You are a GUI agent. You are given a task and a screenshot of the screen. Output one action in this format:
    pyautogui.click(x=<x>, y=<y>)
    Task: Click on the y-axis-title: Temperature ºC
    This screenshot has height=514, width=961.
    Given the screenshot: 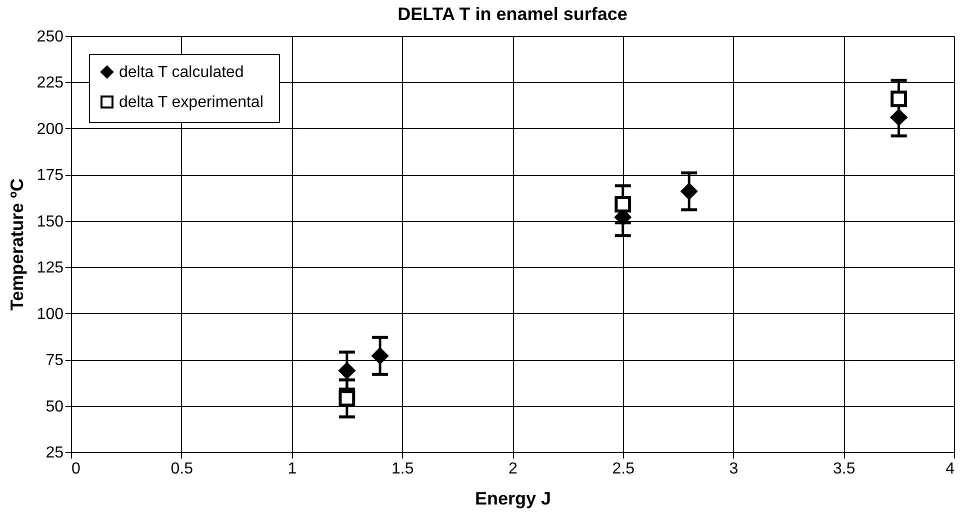 What is the action you would take?
    pyautogui.click(x=16, y=244)
    